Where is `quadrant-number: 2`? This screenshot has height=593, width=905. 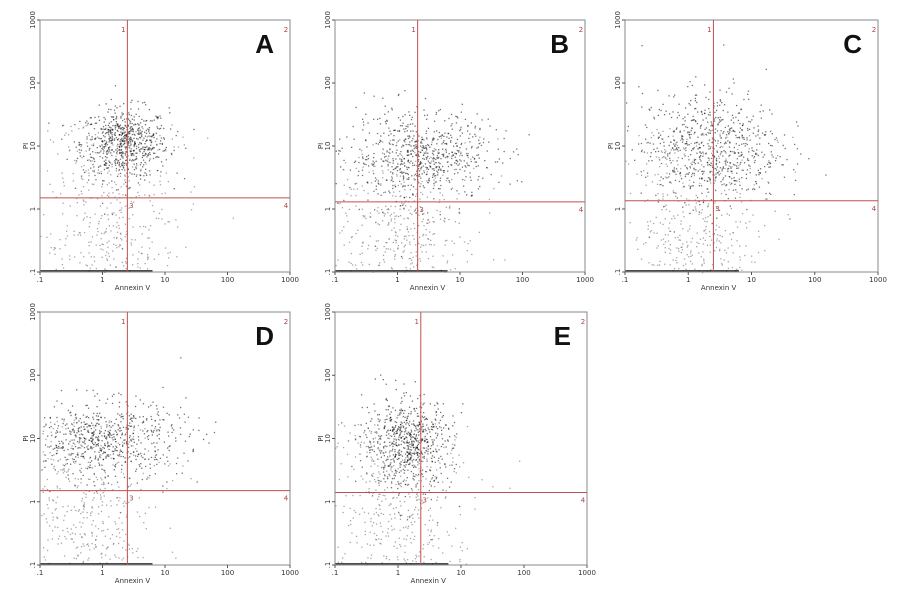 quadrant-number: 2 is located at coordinates (581, 30).